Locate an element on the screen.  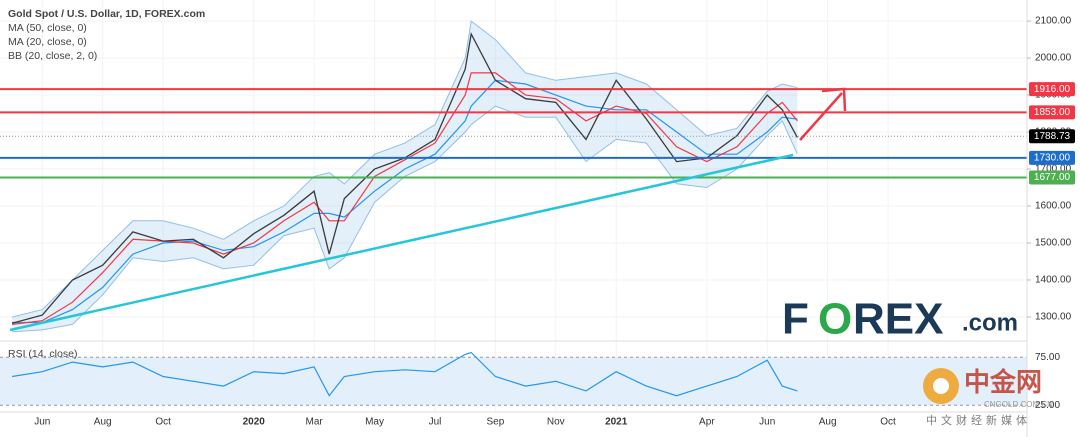
x-tick-label: Mar is located at coordinates (315, 422).